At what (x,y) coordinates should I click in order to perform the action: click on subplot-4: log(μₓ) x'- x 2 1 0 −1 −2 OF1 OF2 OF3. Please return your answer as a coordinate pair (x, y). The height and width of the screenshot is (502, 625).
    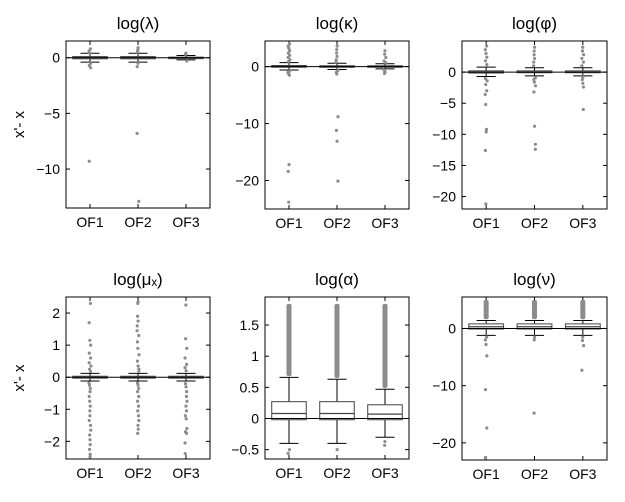
    Looking at the image, I should click on (111, 375).